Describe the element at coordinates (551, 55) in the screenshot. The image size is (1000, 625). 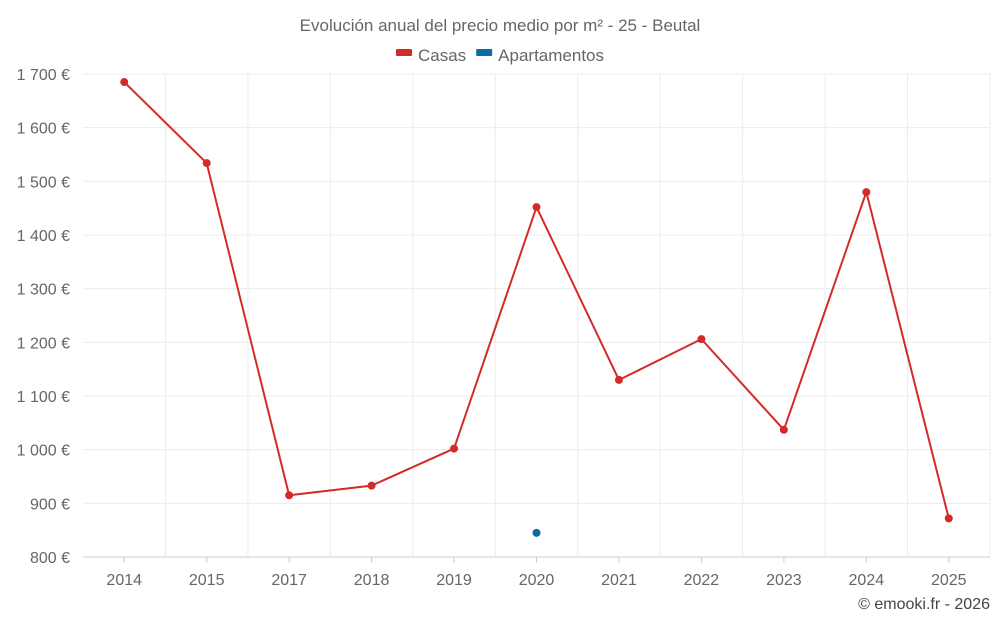
I see `legend-label: Apartamentos` at that location.